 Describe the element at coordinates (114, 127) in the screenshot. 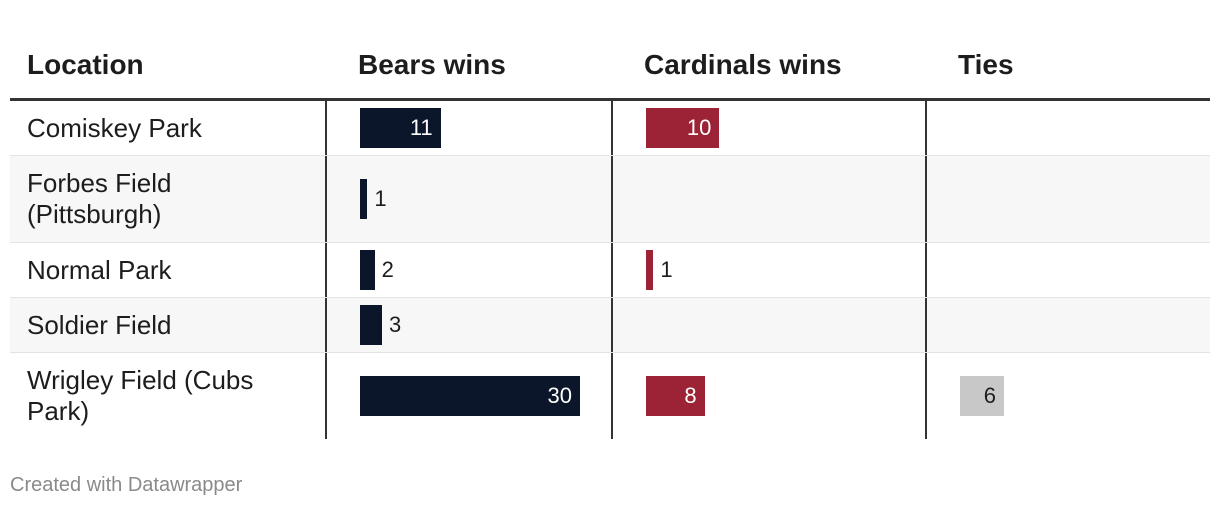

I see `location-label: Comiskey Park` at that location.